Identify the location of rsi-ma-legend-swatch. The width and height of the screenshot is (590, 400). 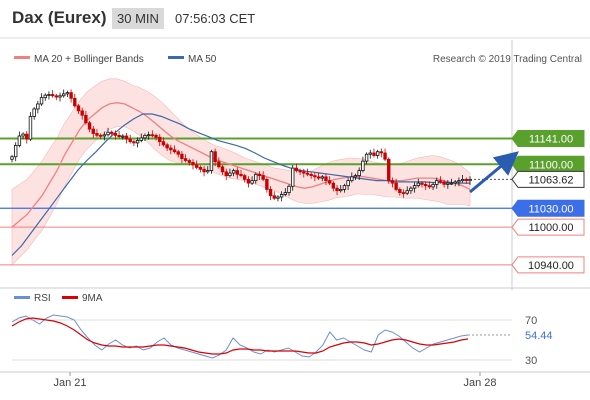
(70, 297).